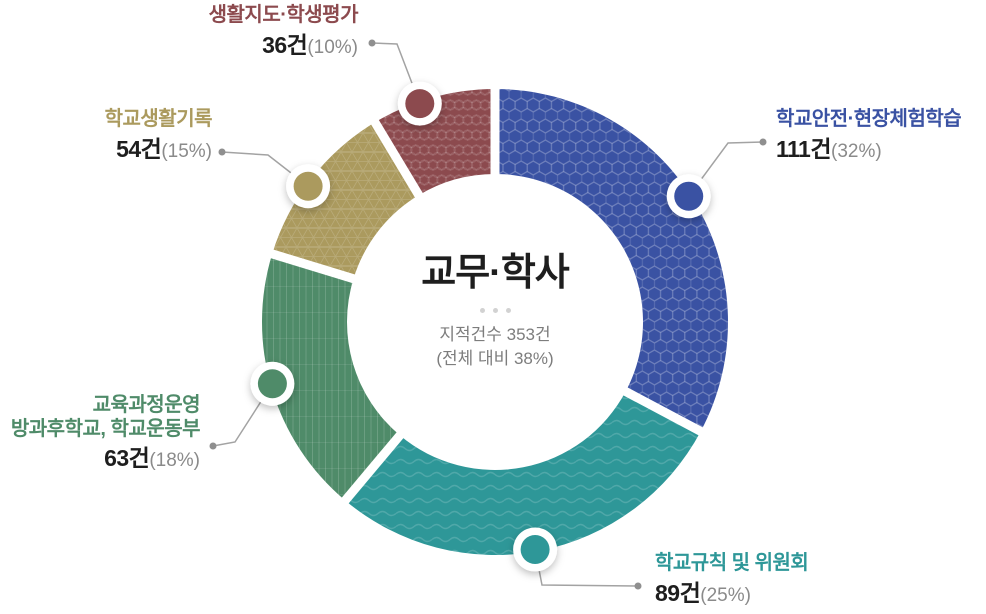 This screenshot has width=986, height=614. I want to click on donut-center: 교무·학사 지적건수 353건 (전체 대비 38%), so click(495, 312).